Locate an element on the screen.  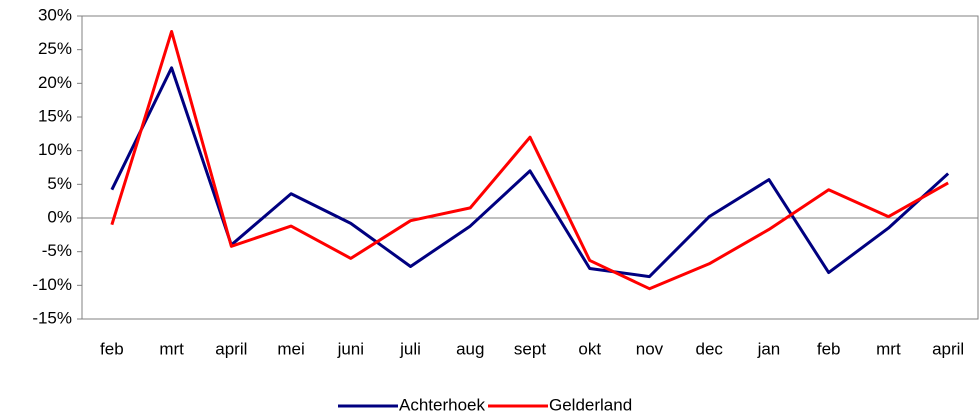
y-tick-label: 25% is located at coordinates (55, 48).